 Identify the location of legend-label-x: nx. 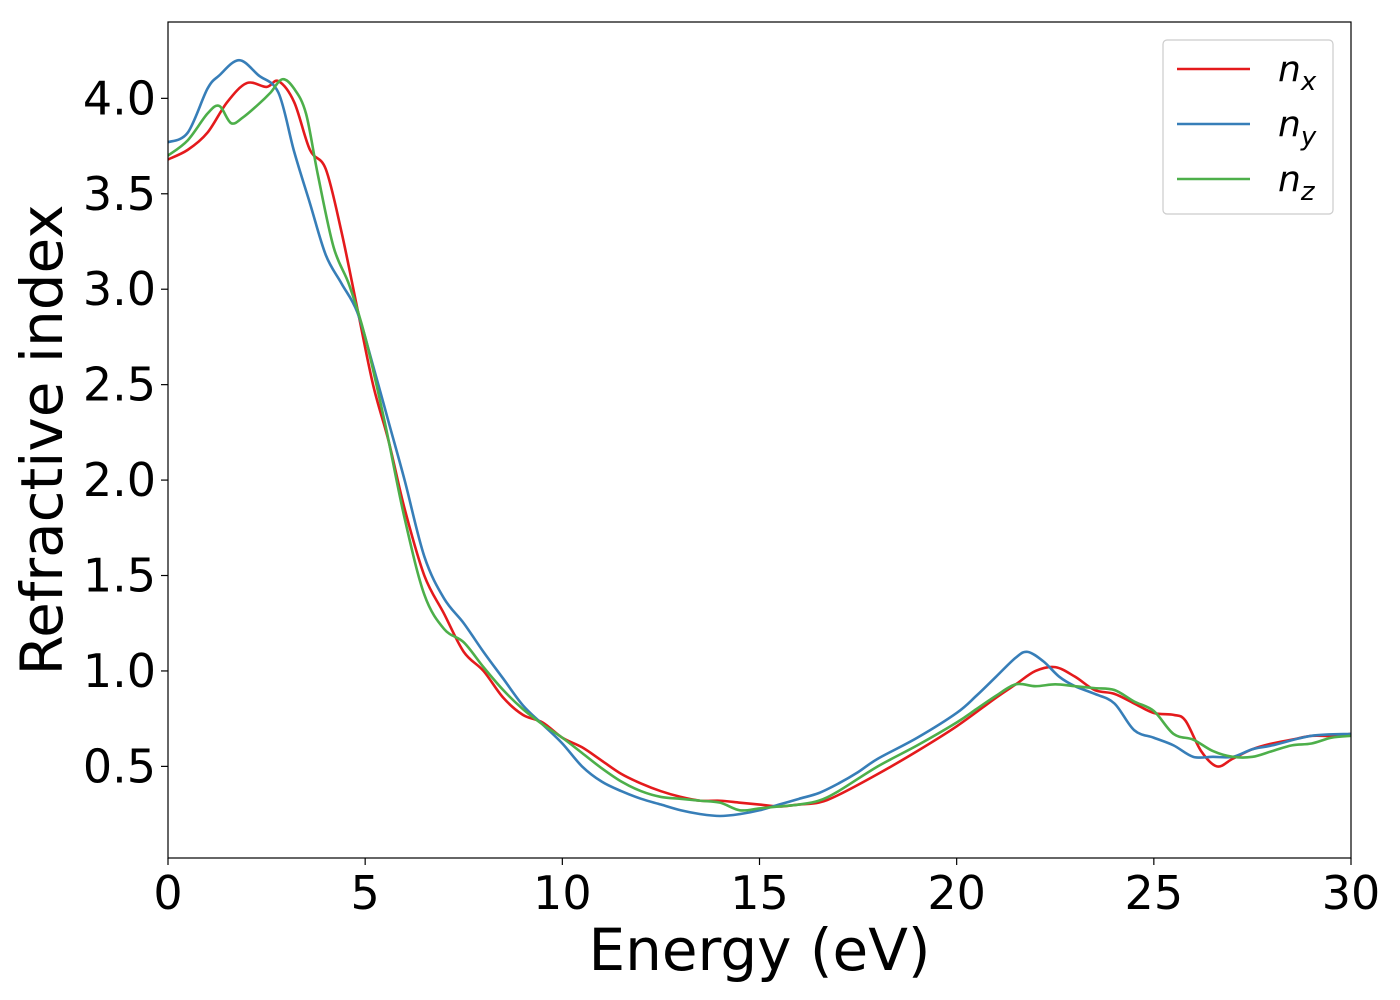
(1297, 73).